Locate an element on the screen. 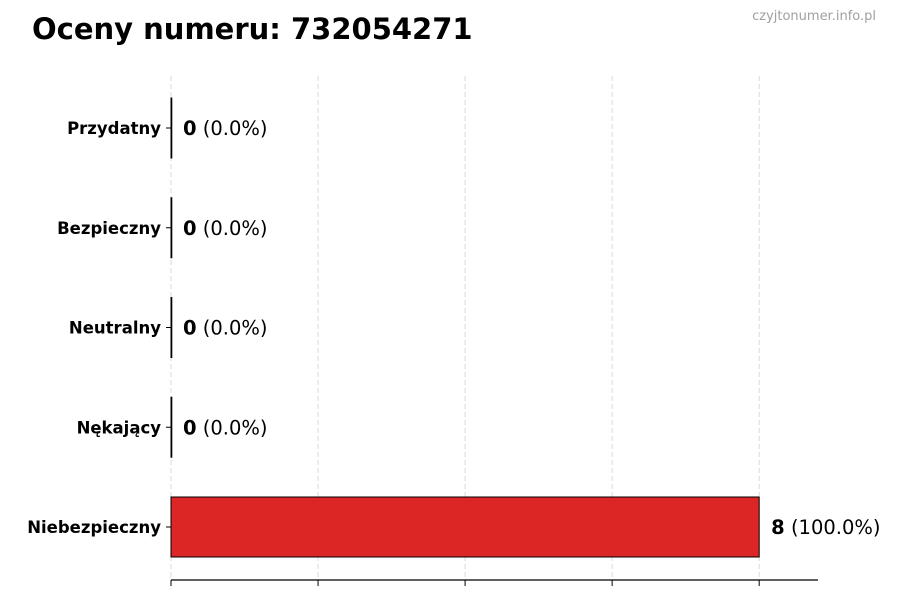 This screenshot has height=600, width=900. category-label: Nękający is located at coordinates (119, 427).